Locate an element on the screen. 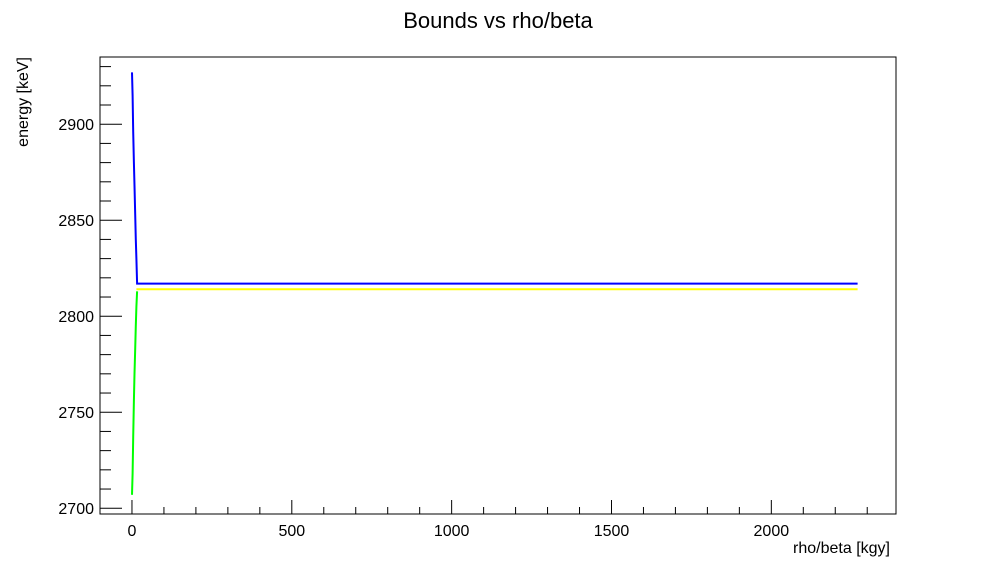  y-tick-label: 2700 is located at coordinates (76, 509).